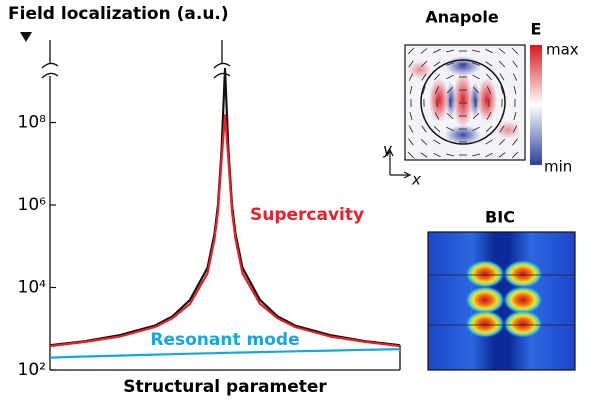 Image resolution: width=600 pixels, height=403 pixels. Describe the element at coordinates (416, 180) in the screenshot. I see `coord-x: x` at that location.